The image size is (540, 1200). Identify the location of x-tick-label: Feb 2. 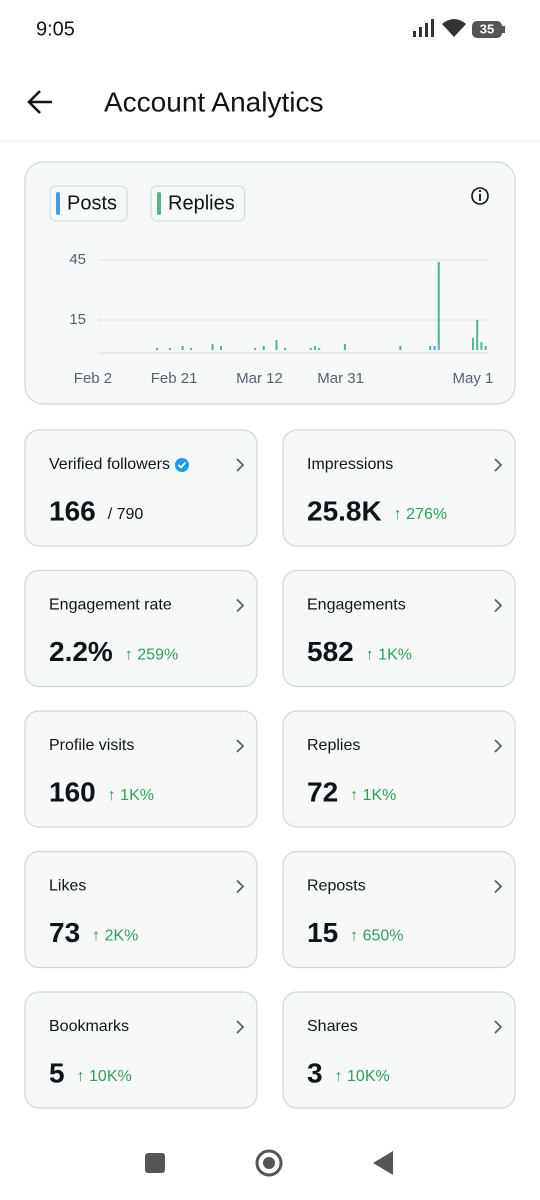
(93, 378).